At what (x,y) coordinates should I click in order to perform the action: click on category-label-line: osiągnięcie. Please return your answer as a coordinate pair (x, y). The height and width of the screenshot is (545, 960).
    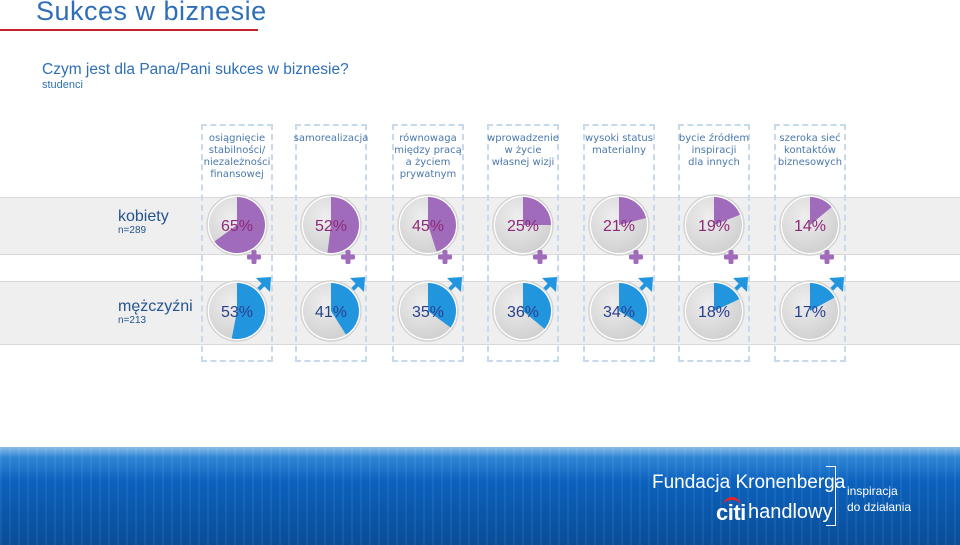
    Looking at the image, I should click on (237, 138).